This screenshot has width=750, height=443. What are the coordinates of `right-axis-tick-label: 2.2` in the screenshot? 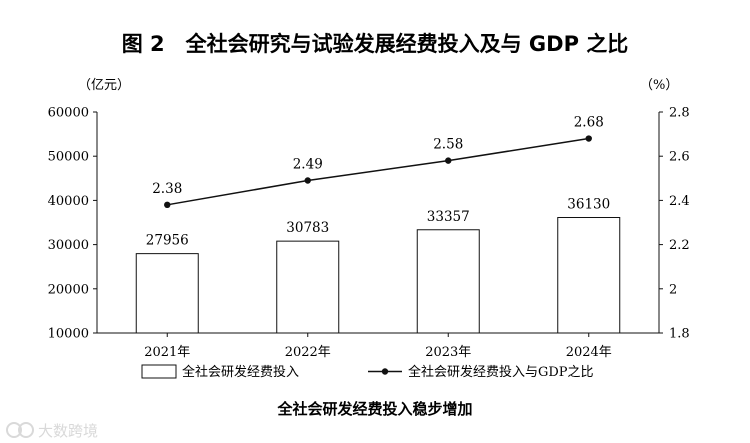 It's located at (679, 245).